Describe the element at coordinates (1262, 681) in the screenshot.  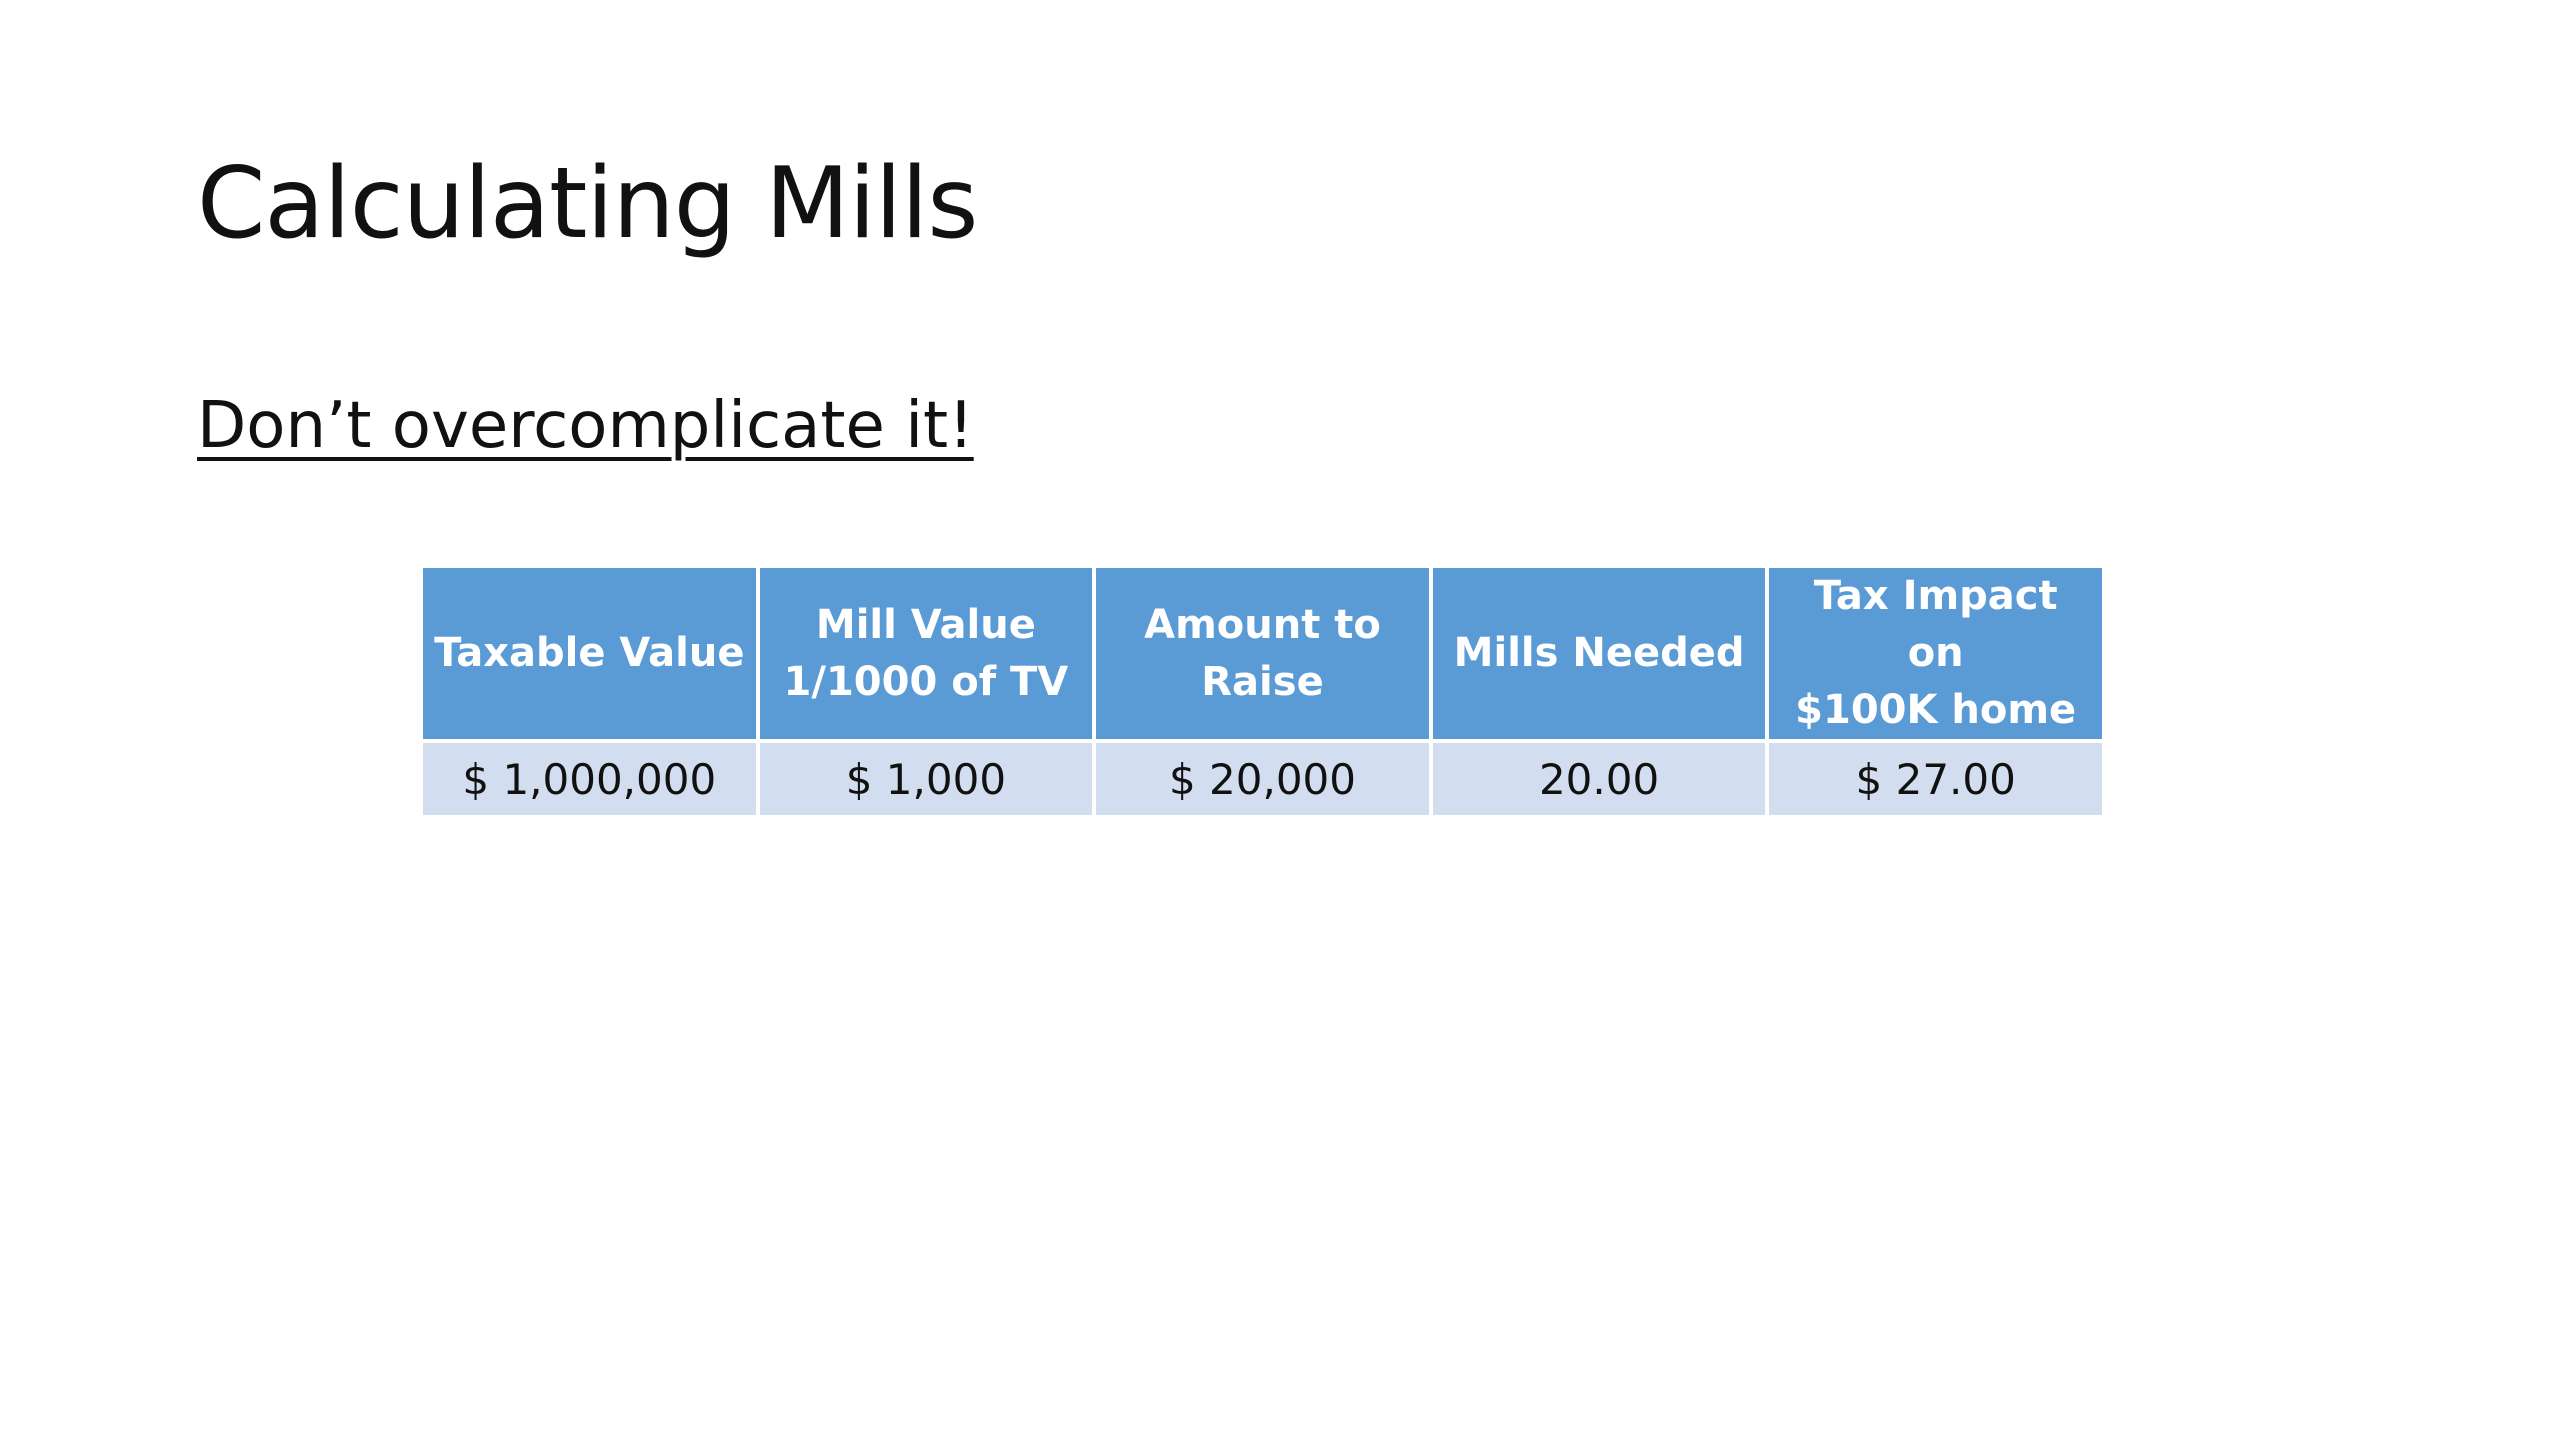
I see `header-line: Raise` at that location.